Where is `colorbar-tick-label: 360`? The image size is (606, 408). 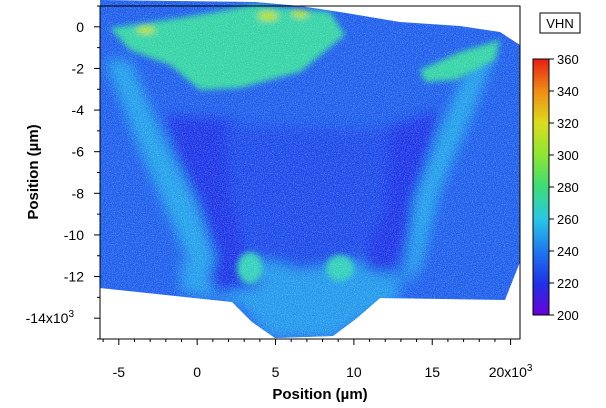 colorbar-tick-label: 360 is located at coordinates (568, 59).